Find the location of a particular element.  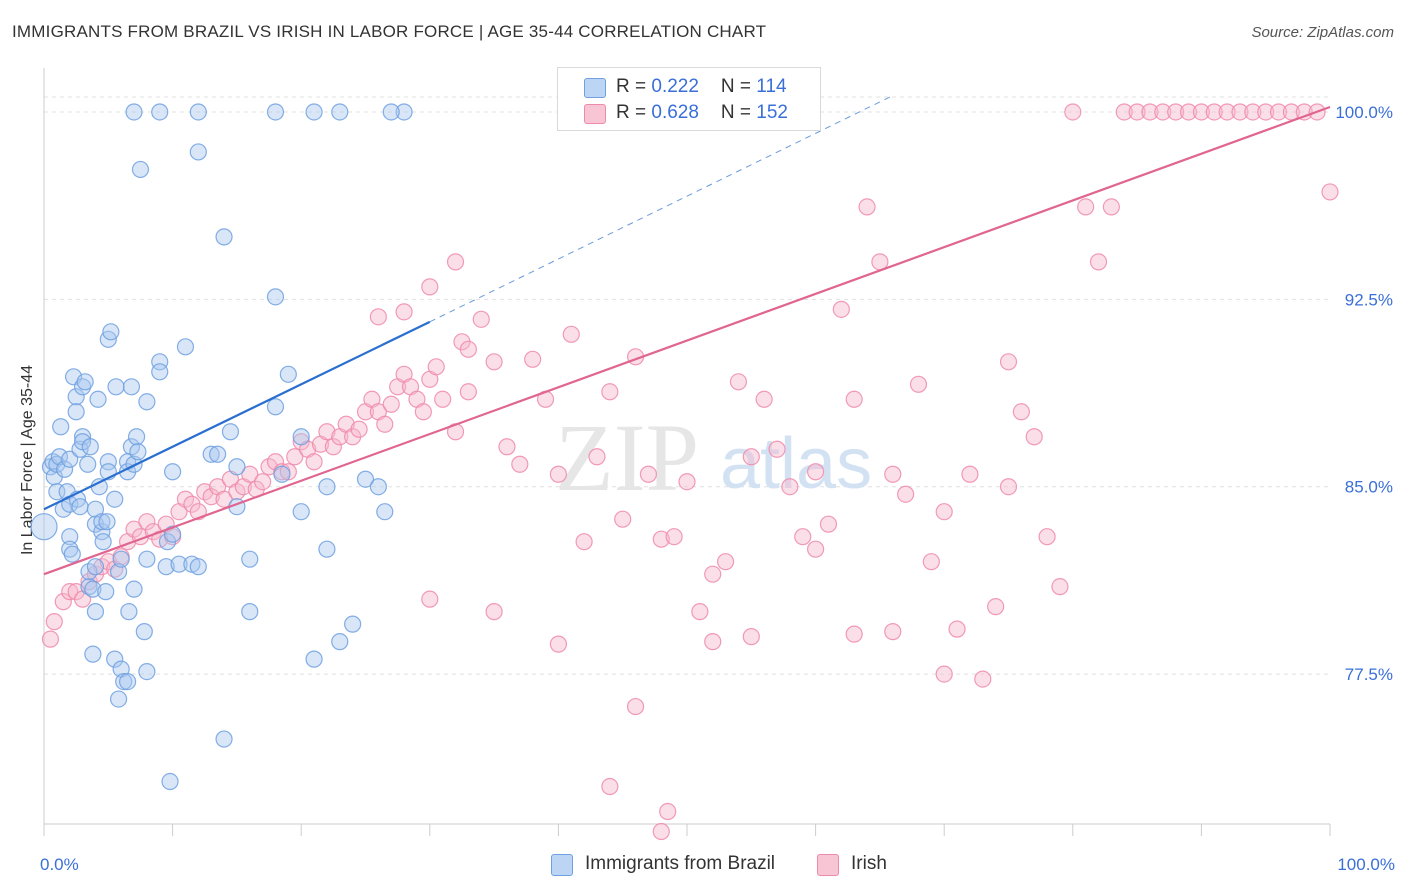

x-tick-label: 0.0% is located at coordinates (59, 864).